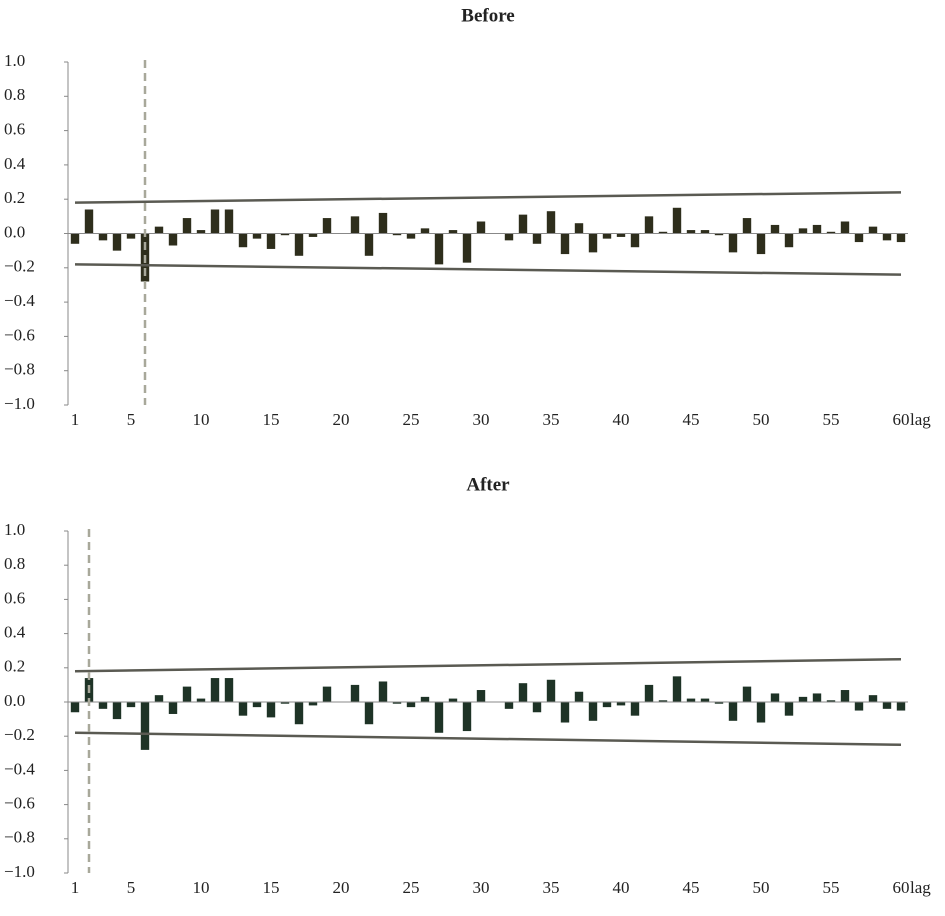 The image size is (945, 916). What do you see at coordinates (19, 369) in the screenshot?
I see `y-tick-label: −0.8` at bounding box center [19, 369].